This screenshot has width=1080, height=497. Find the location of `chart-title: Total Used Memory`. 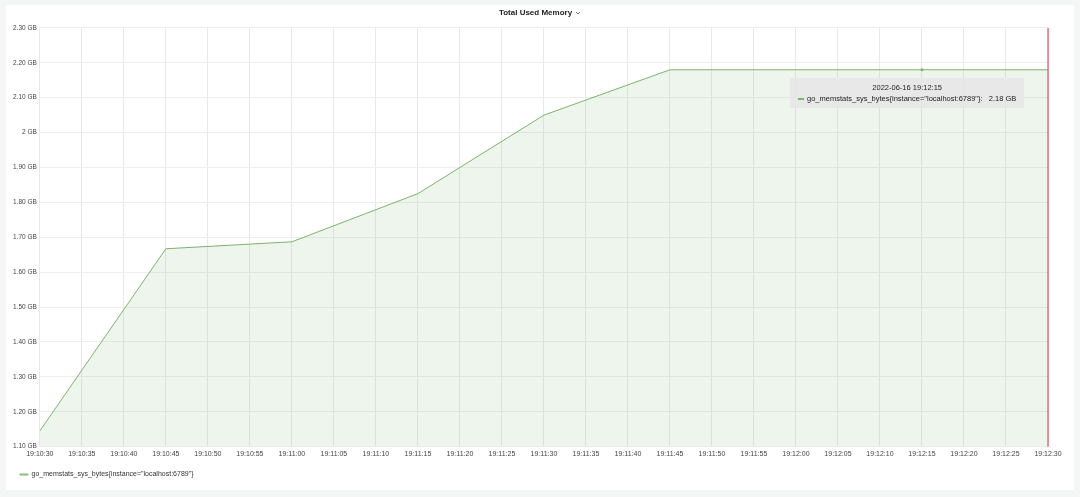

chart-title: Total Used Memory is located at coordinates (535, 12).